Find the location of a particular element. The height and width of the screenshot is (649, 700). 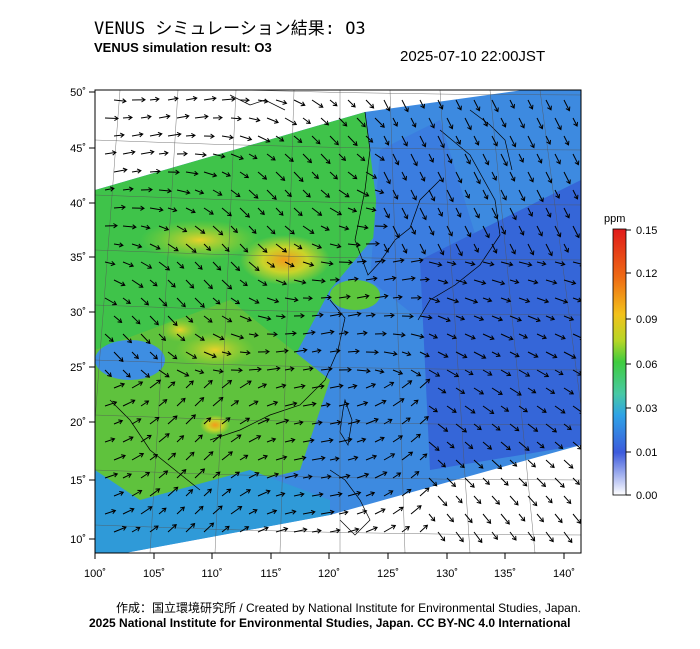

longitude-axis: 100˚ 105˚ 110˚ 115˚ 120˚ 125˚ 130˚ 135˚ 140˚ is located at coordinates (329, 566).